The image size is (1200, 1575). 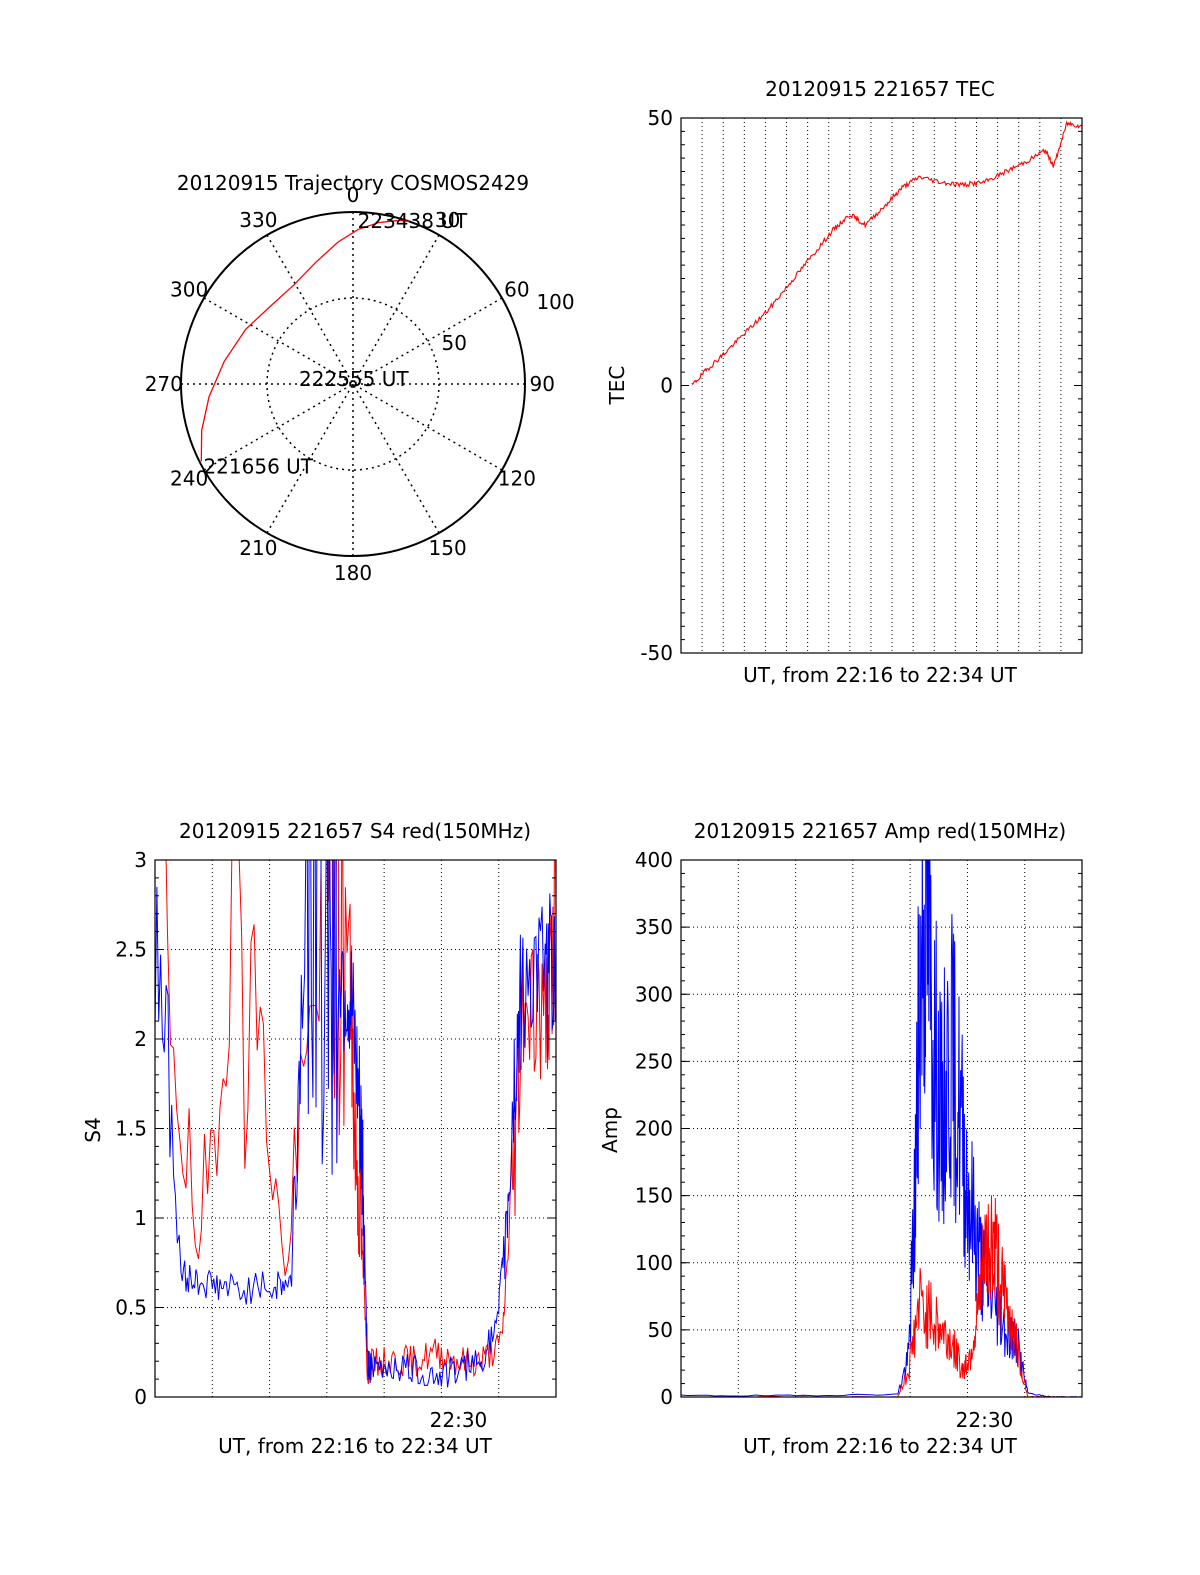 I want to click on polar-annotation: 221656 UT, so click(x=258, y=466).